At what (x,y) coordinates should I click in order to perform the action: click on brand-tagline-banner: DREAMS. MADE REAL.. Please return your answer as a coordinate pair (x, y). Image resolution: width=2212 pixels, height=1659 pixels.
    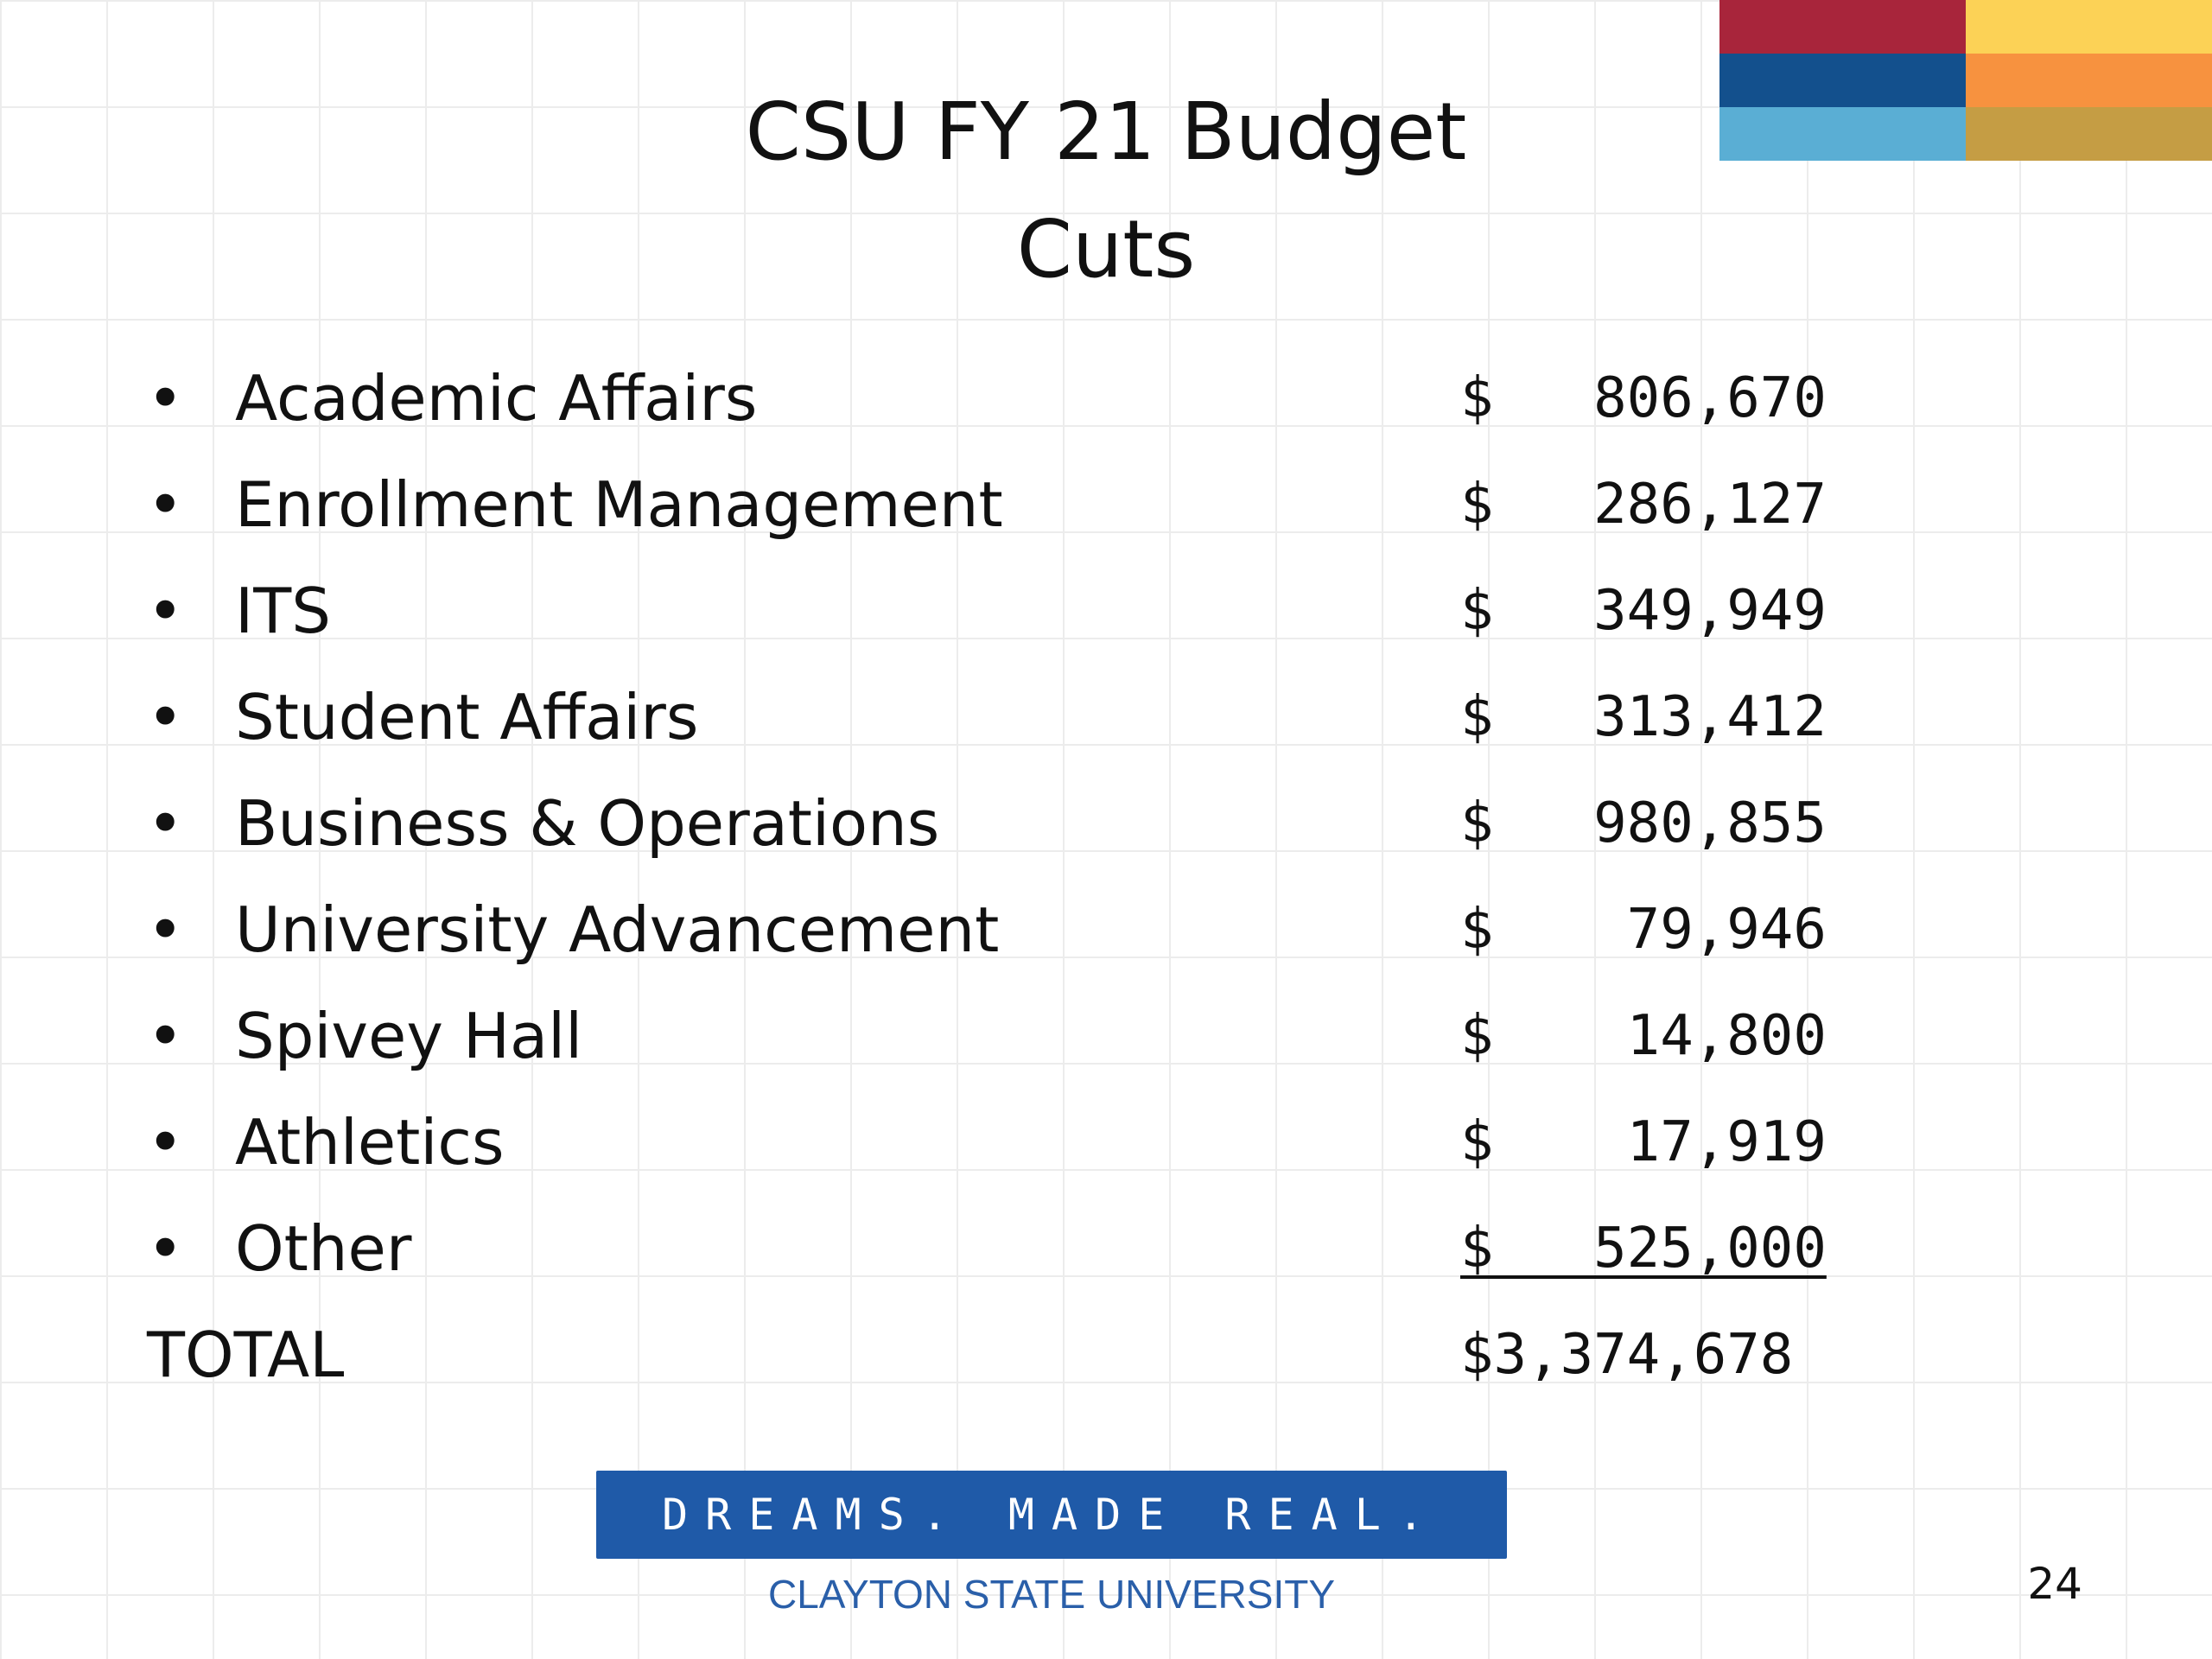
    Looking at the image, I should click on (1051, 1515).